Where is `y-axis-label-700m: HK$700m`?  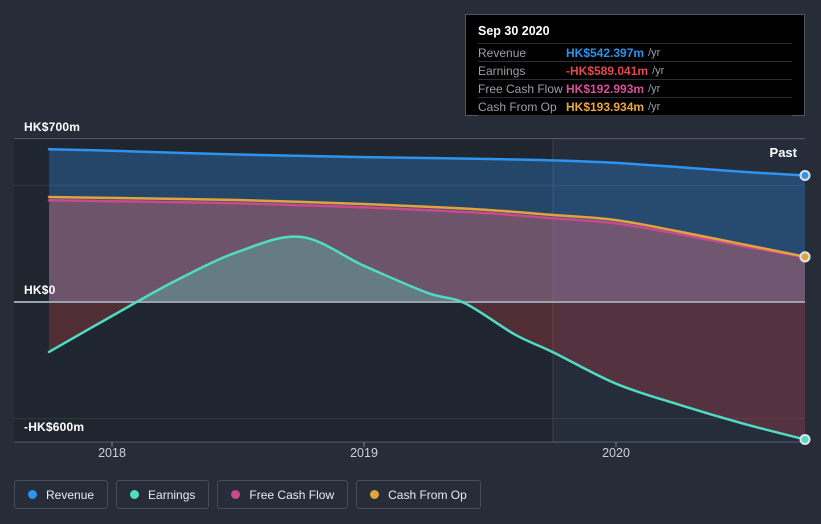
y-axis-label-700m: HK$700m is located at coordinates (52, 127).